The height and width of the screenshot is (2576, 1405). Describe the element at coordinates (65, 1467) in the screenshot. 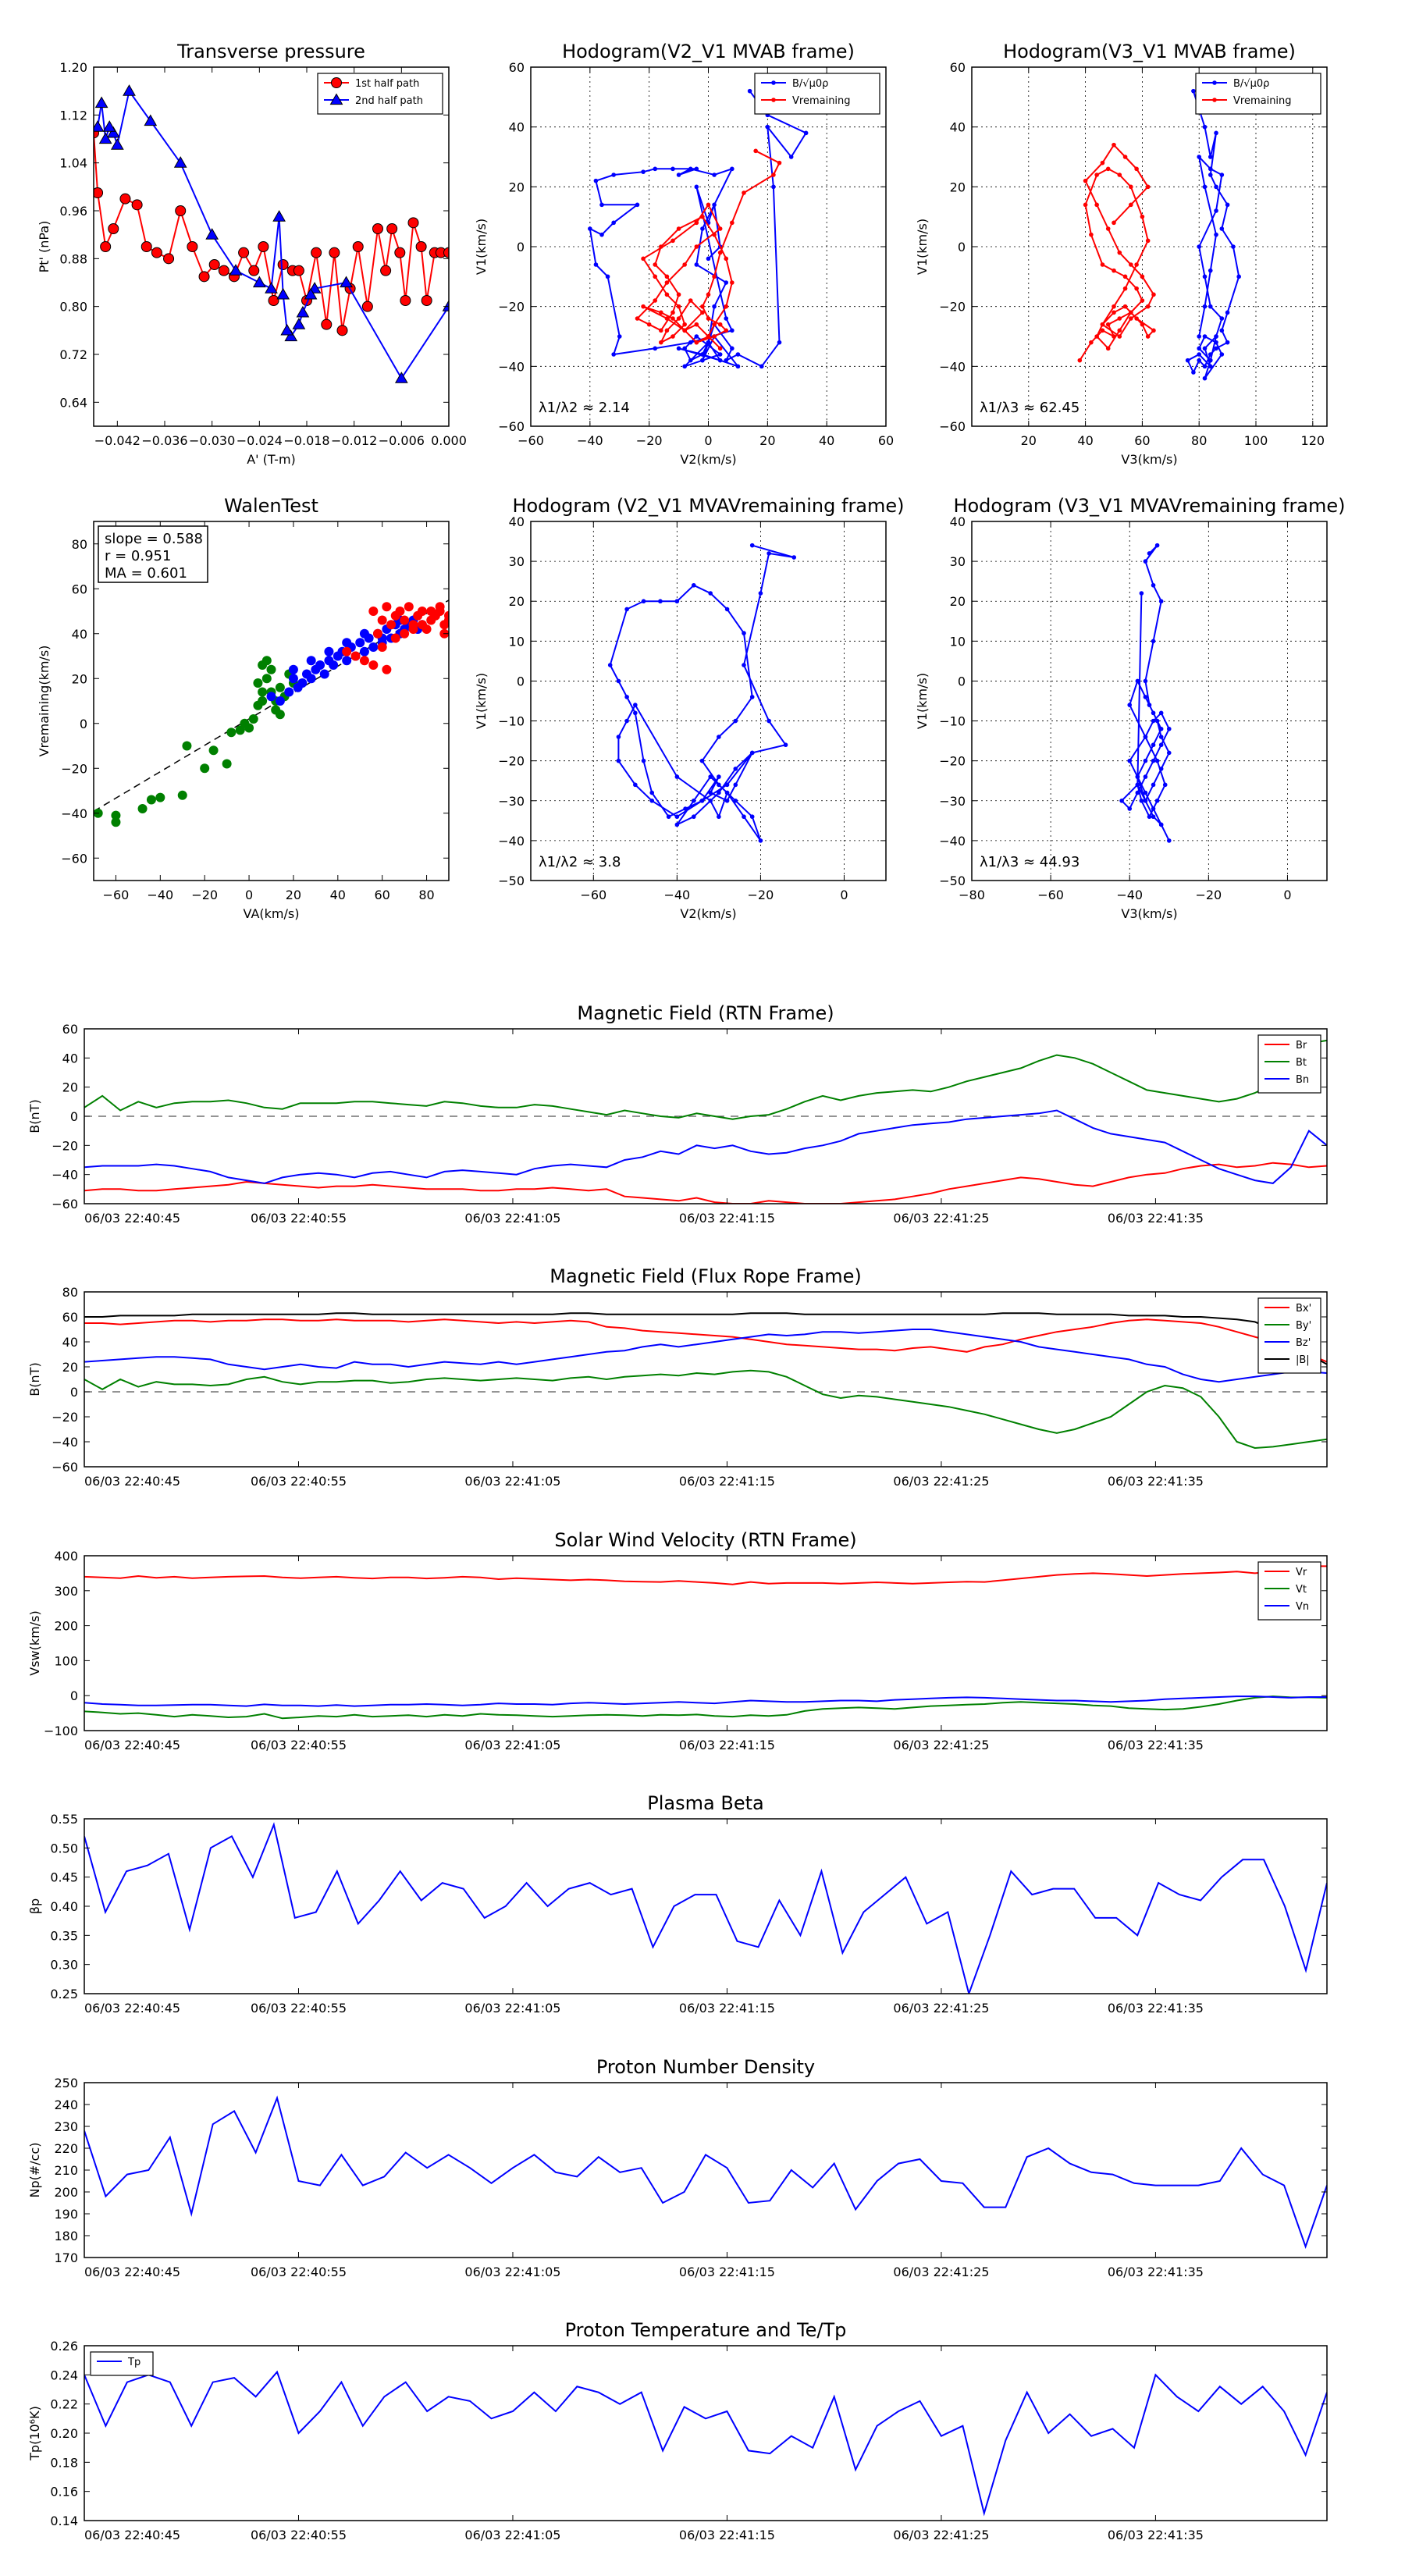

I see `y-tick-label: −60` at that location.